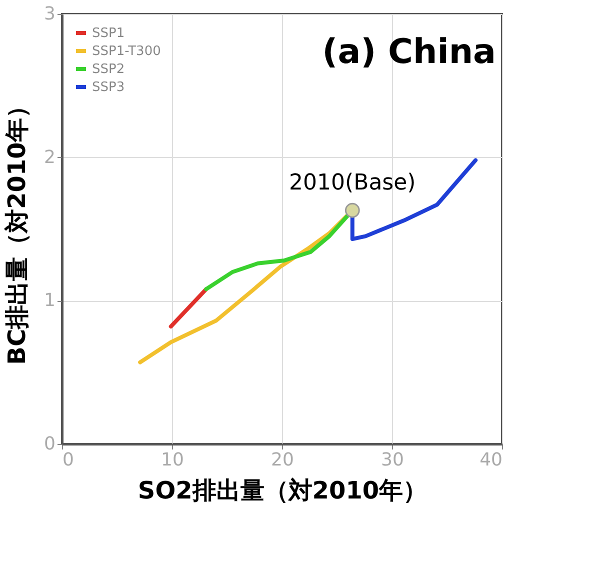 The width and height of the screenshot is (603, 581). Describe the element at coordinates (108, 69) in the screenshot. I see `legend-label: SSP2` at that location.